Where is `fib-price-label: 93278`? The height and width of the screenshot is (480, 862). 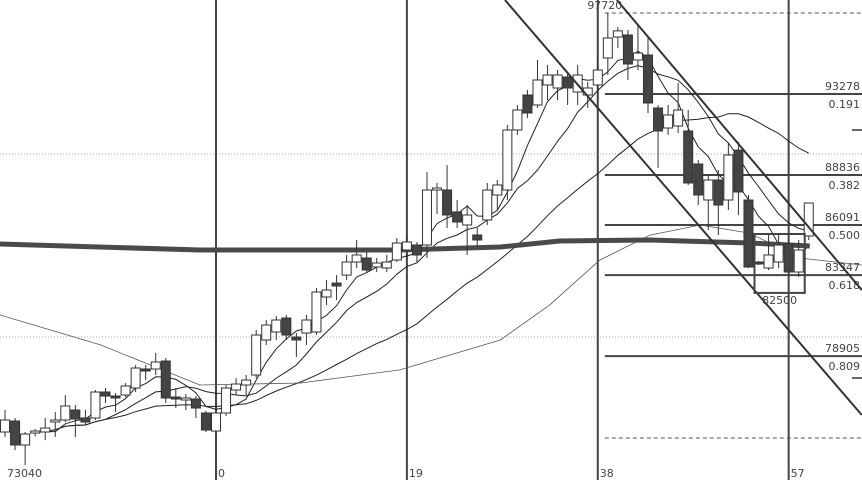 fib-price-label: 93278 is located at coordinates (842, 86).